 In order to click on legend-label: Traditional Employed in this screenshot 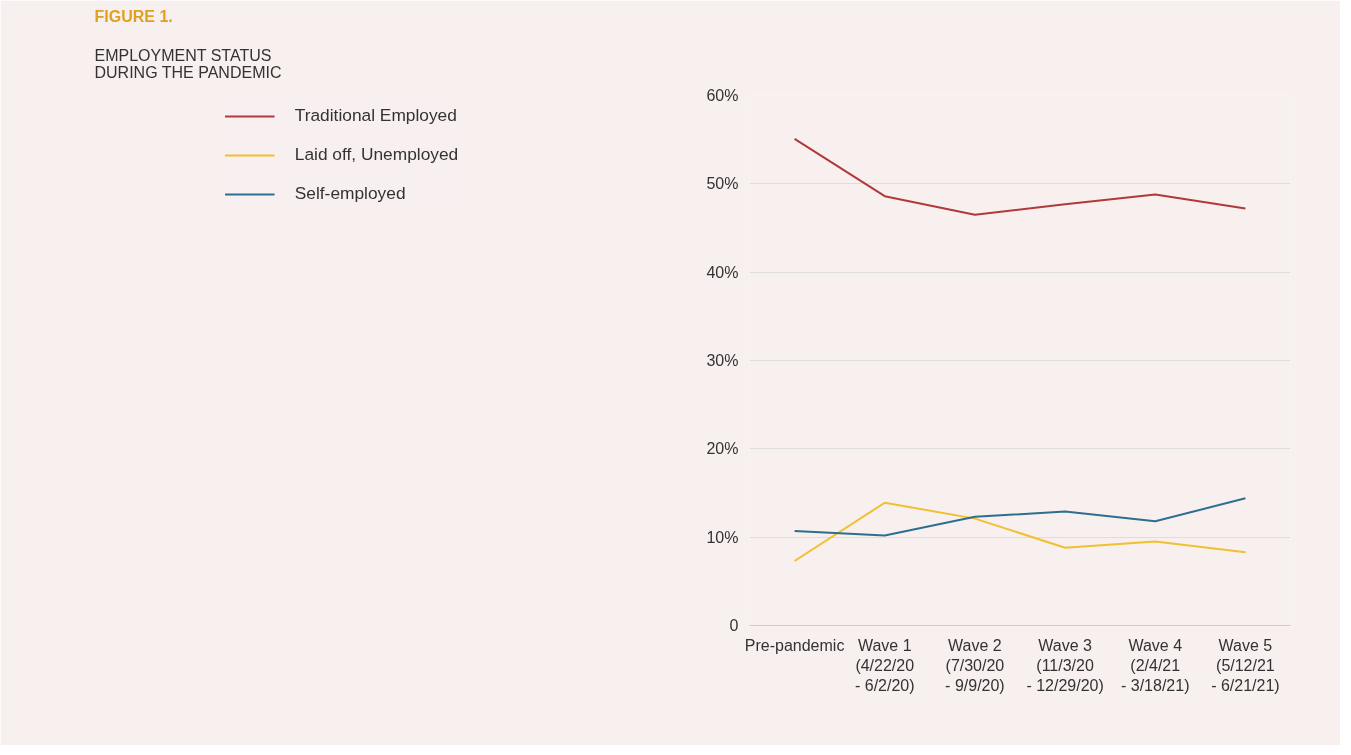, I will do `click(375, 115)`.